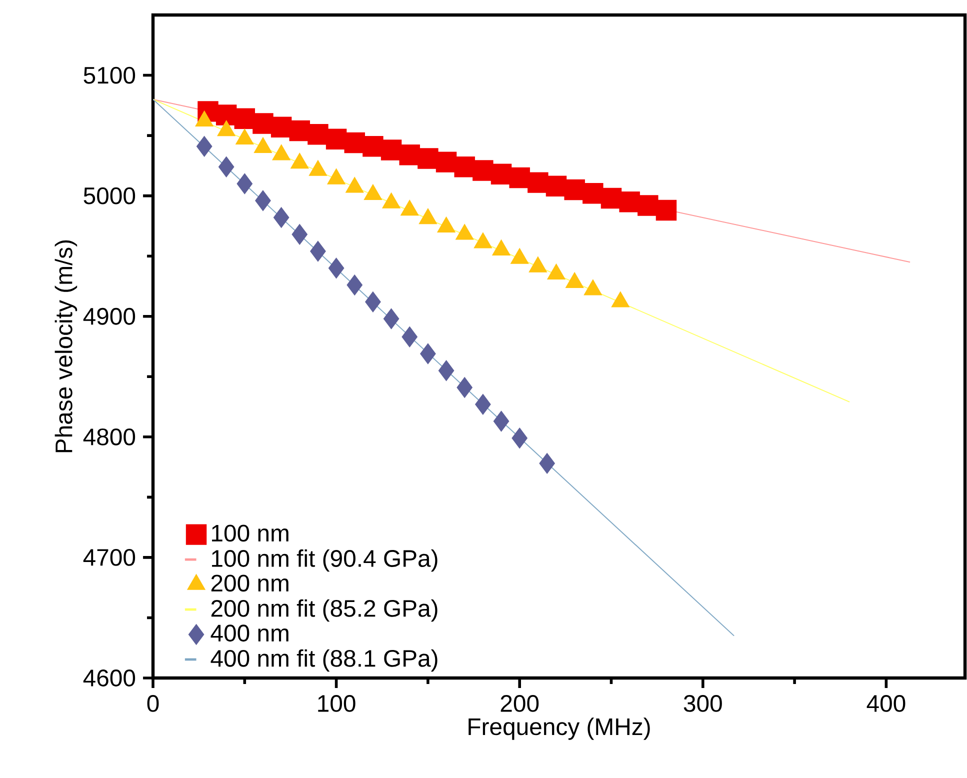  I want to click on x-tick-label: 200, so click(519, 703).